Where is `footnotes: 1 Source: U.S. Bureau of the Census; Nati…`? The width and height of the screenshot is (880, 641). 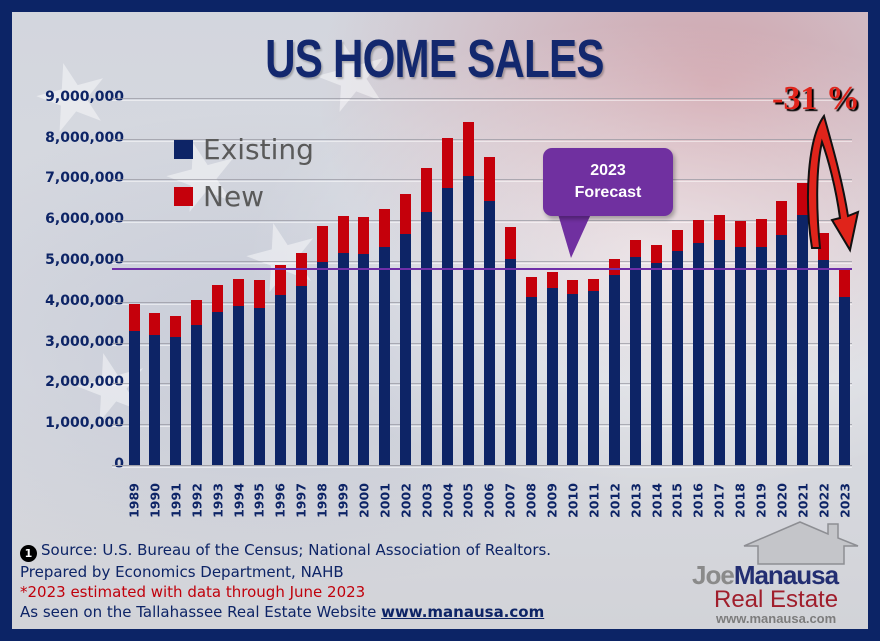 footnotes: 1 Source: U.S. Bureau of the Census; Nati… is located at coordinates (285, 581).